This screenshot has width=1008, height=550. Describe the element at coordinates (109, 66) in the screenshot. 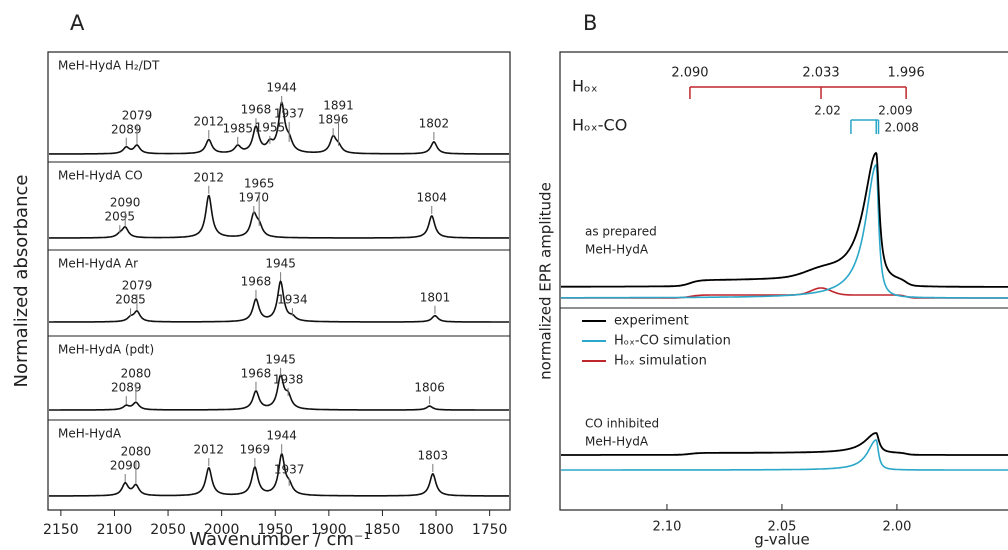

I see `spectrum-name: MeH-HydA H₂/DT` at that location.